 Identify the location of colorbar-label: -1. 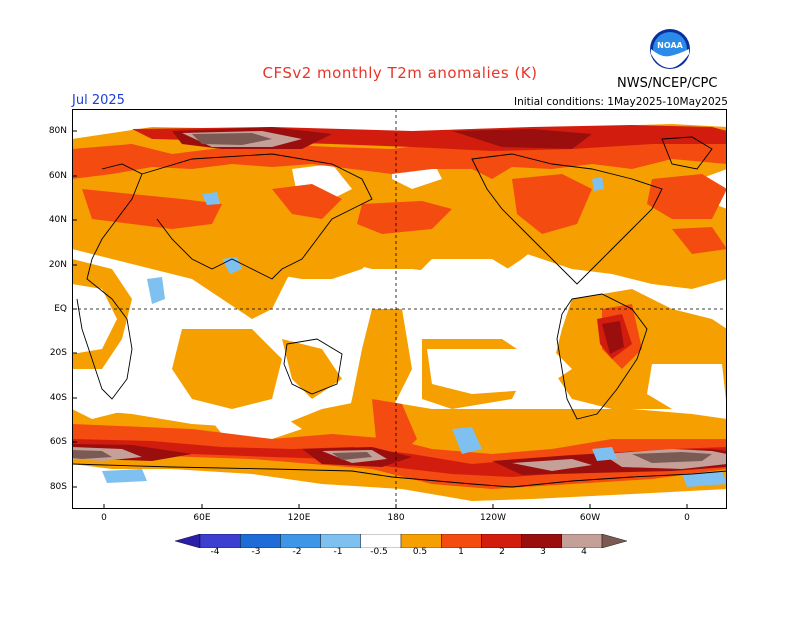
(338, 552).